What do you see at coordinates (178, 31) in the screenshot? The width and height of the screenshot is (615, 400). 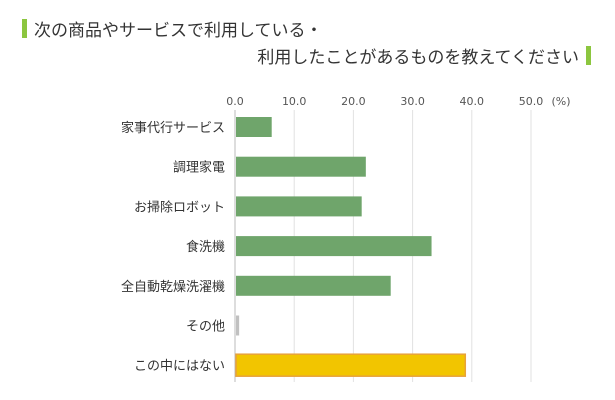 I see `title-text-1: 次の商品やサービスで利用している・` at bounding box center [178, 31].